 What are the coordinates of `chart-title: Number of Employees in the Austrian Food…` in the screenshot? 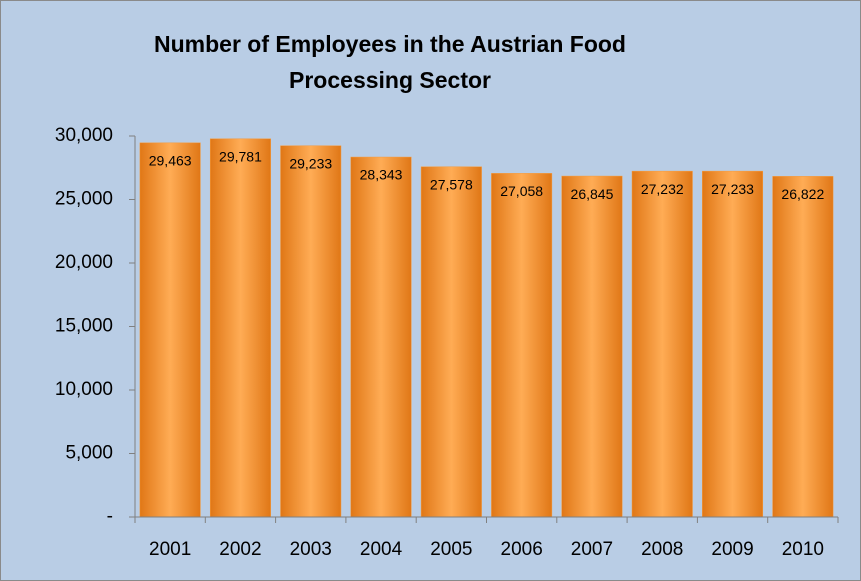 It's located at (390, 62).